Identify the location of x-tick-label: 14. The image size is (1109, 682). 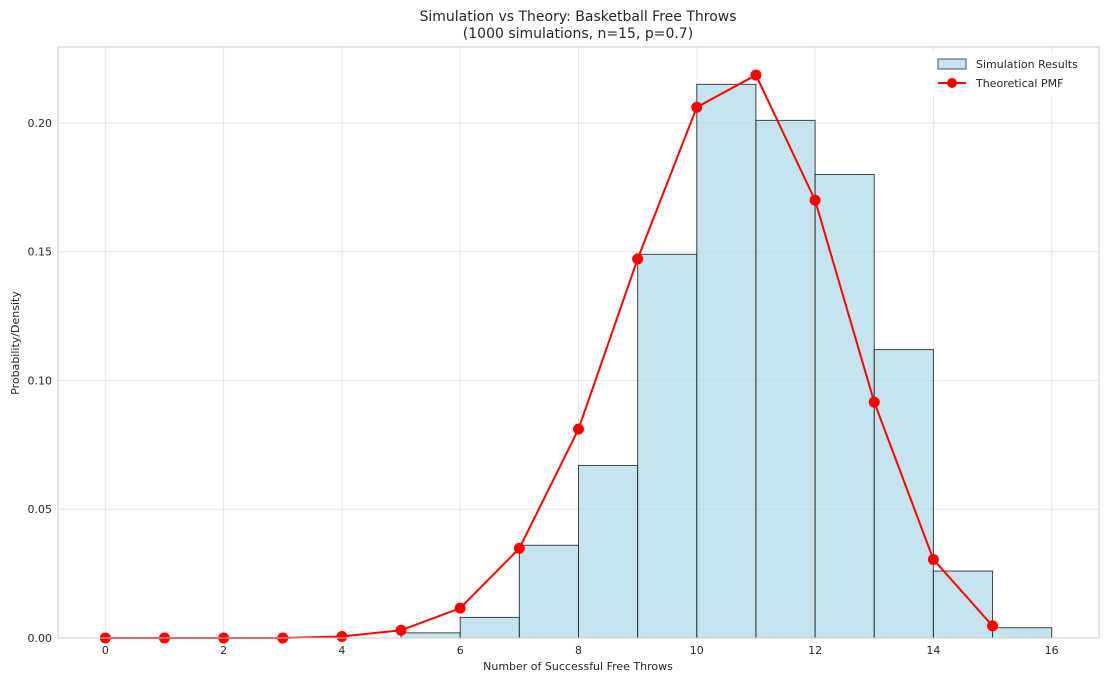
(933, 650).